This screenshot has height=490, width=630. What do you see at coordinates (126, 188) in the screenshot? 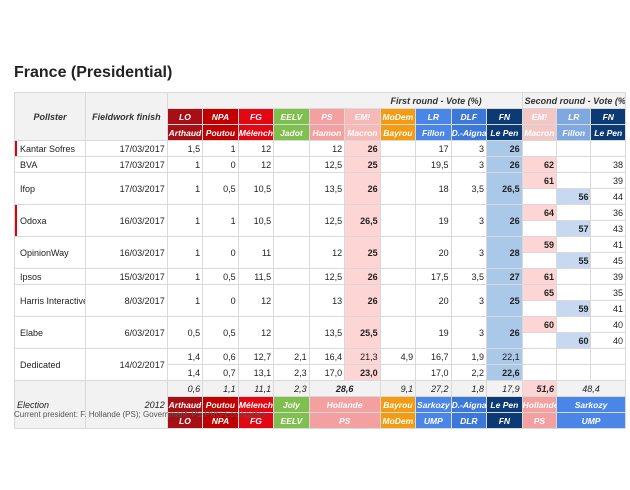
I see `fieldwork-date: 17/03/2017` at bounding box center [126, 188].